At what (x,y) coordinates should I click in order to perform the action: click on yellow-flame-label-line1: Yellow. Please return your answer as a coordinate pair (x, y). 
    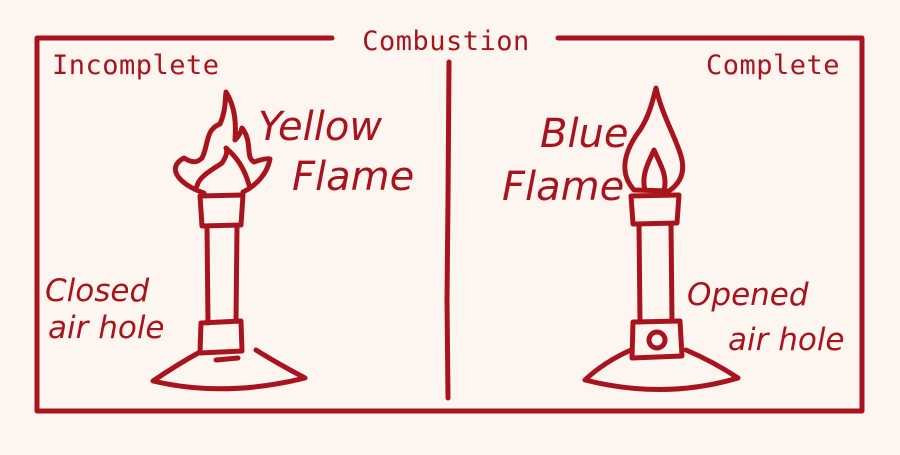
    Looking at the image, I should click on (320, 127).